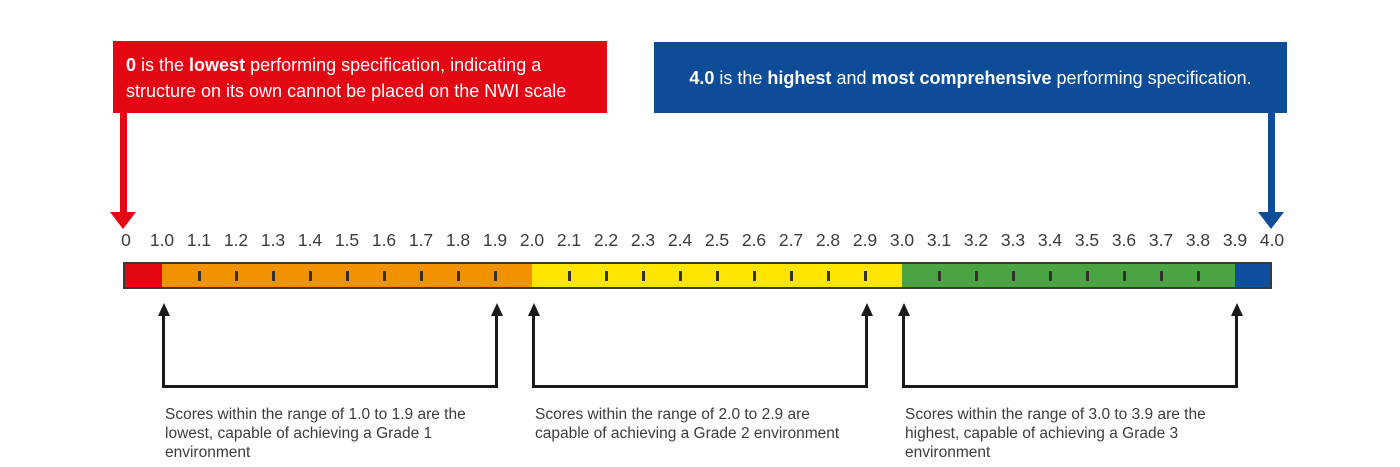 The image size is (1400, 467). Describe the element at coordinates (754, 240) in the screenshot. I see `scale-tick-label: 2.6` at that location.